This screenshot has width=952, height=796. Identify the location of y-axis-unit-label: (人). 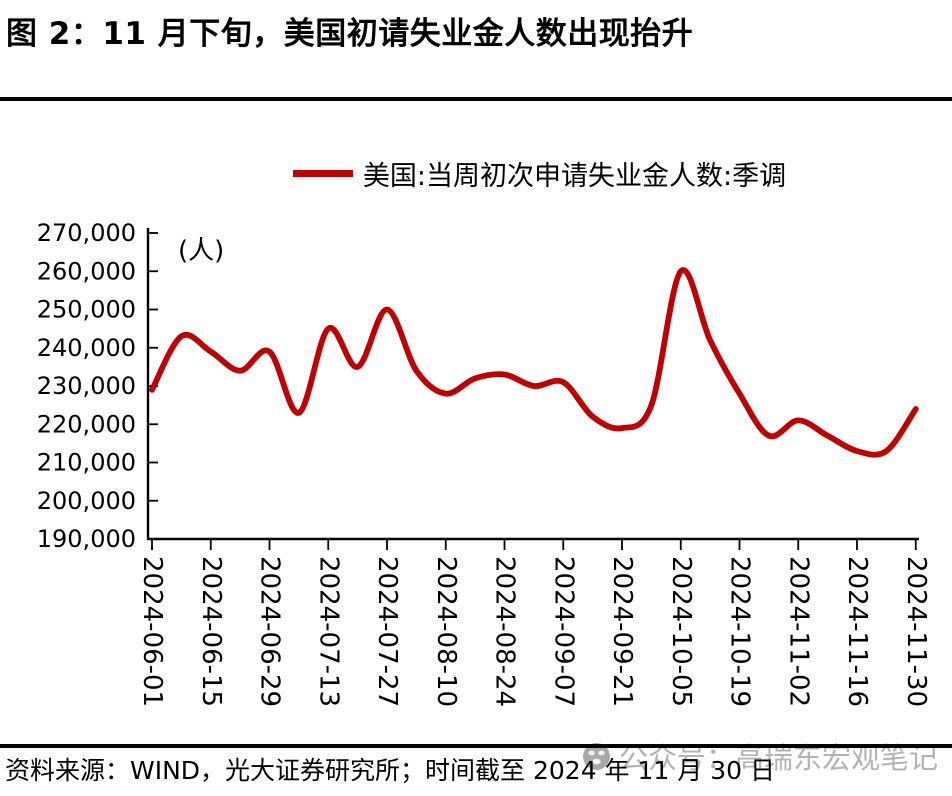
(201, 251).